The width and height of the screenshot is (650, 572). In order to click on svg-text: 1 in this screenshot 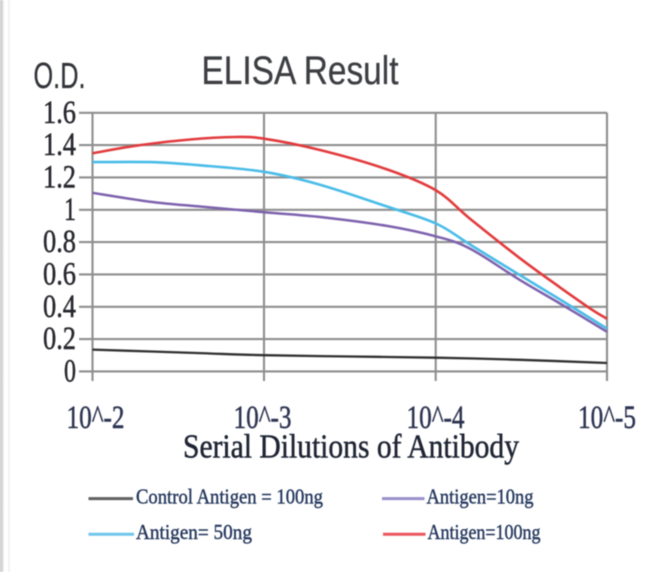, I will do `click(70, 210)`.